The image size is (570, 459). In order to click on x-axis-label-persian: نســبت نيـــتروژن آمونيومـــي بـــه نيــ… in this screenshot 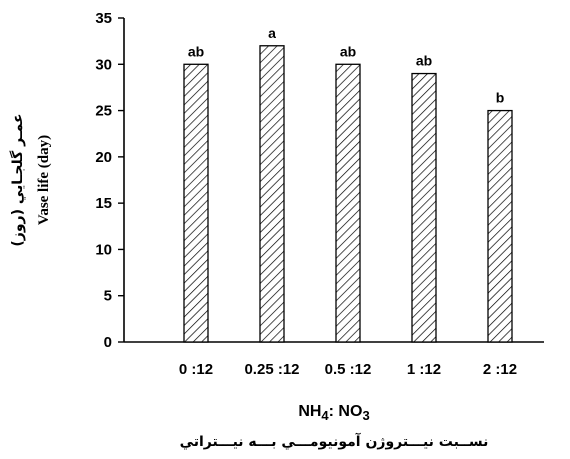, I will do `click(334, 441)`.